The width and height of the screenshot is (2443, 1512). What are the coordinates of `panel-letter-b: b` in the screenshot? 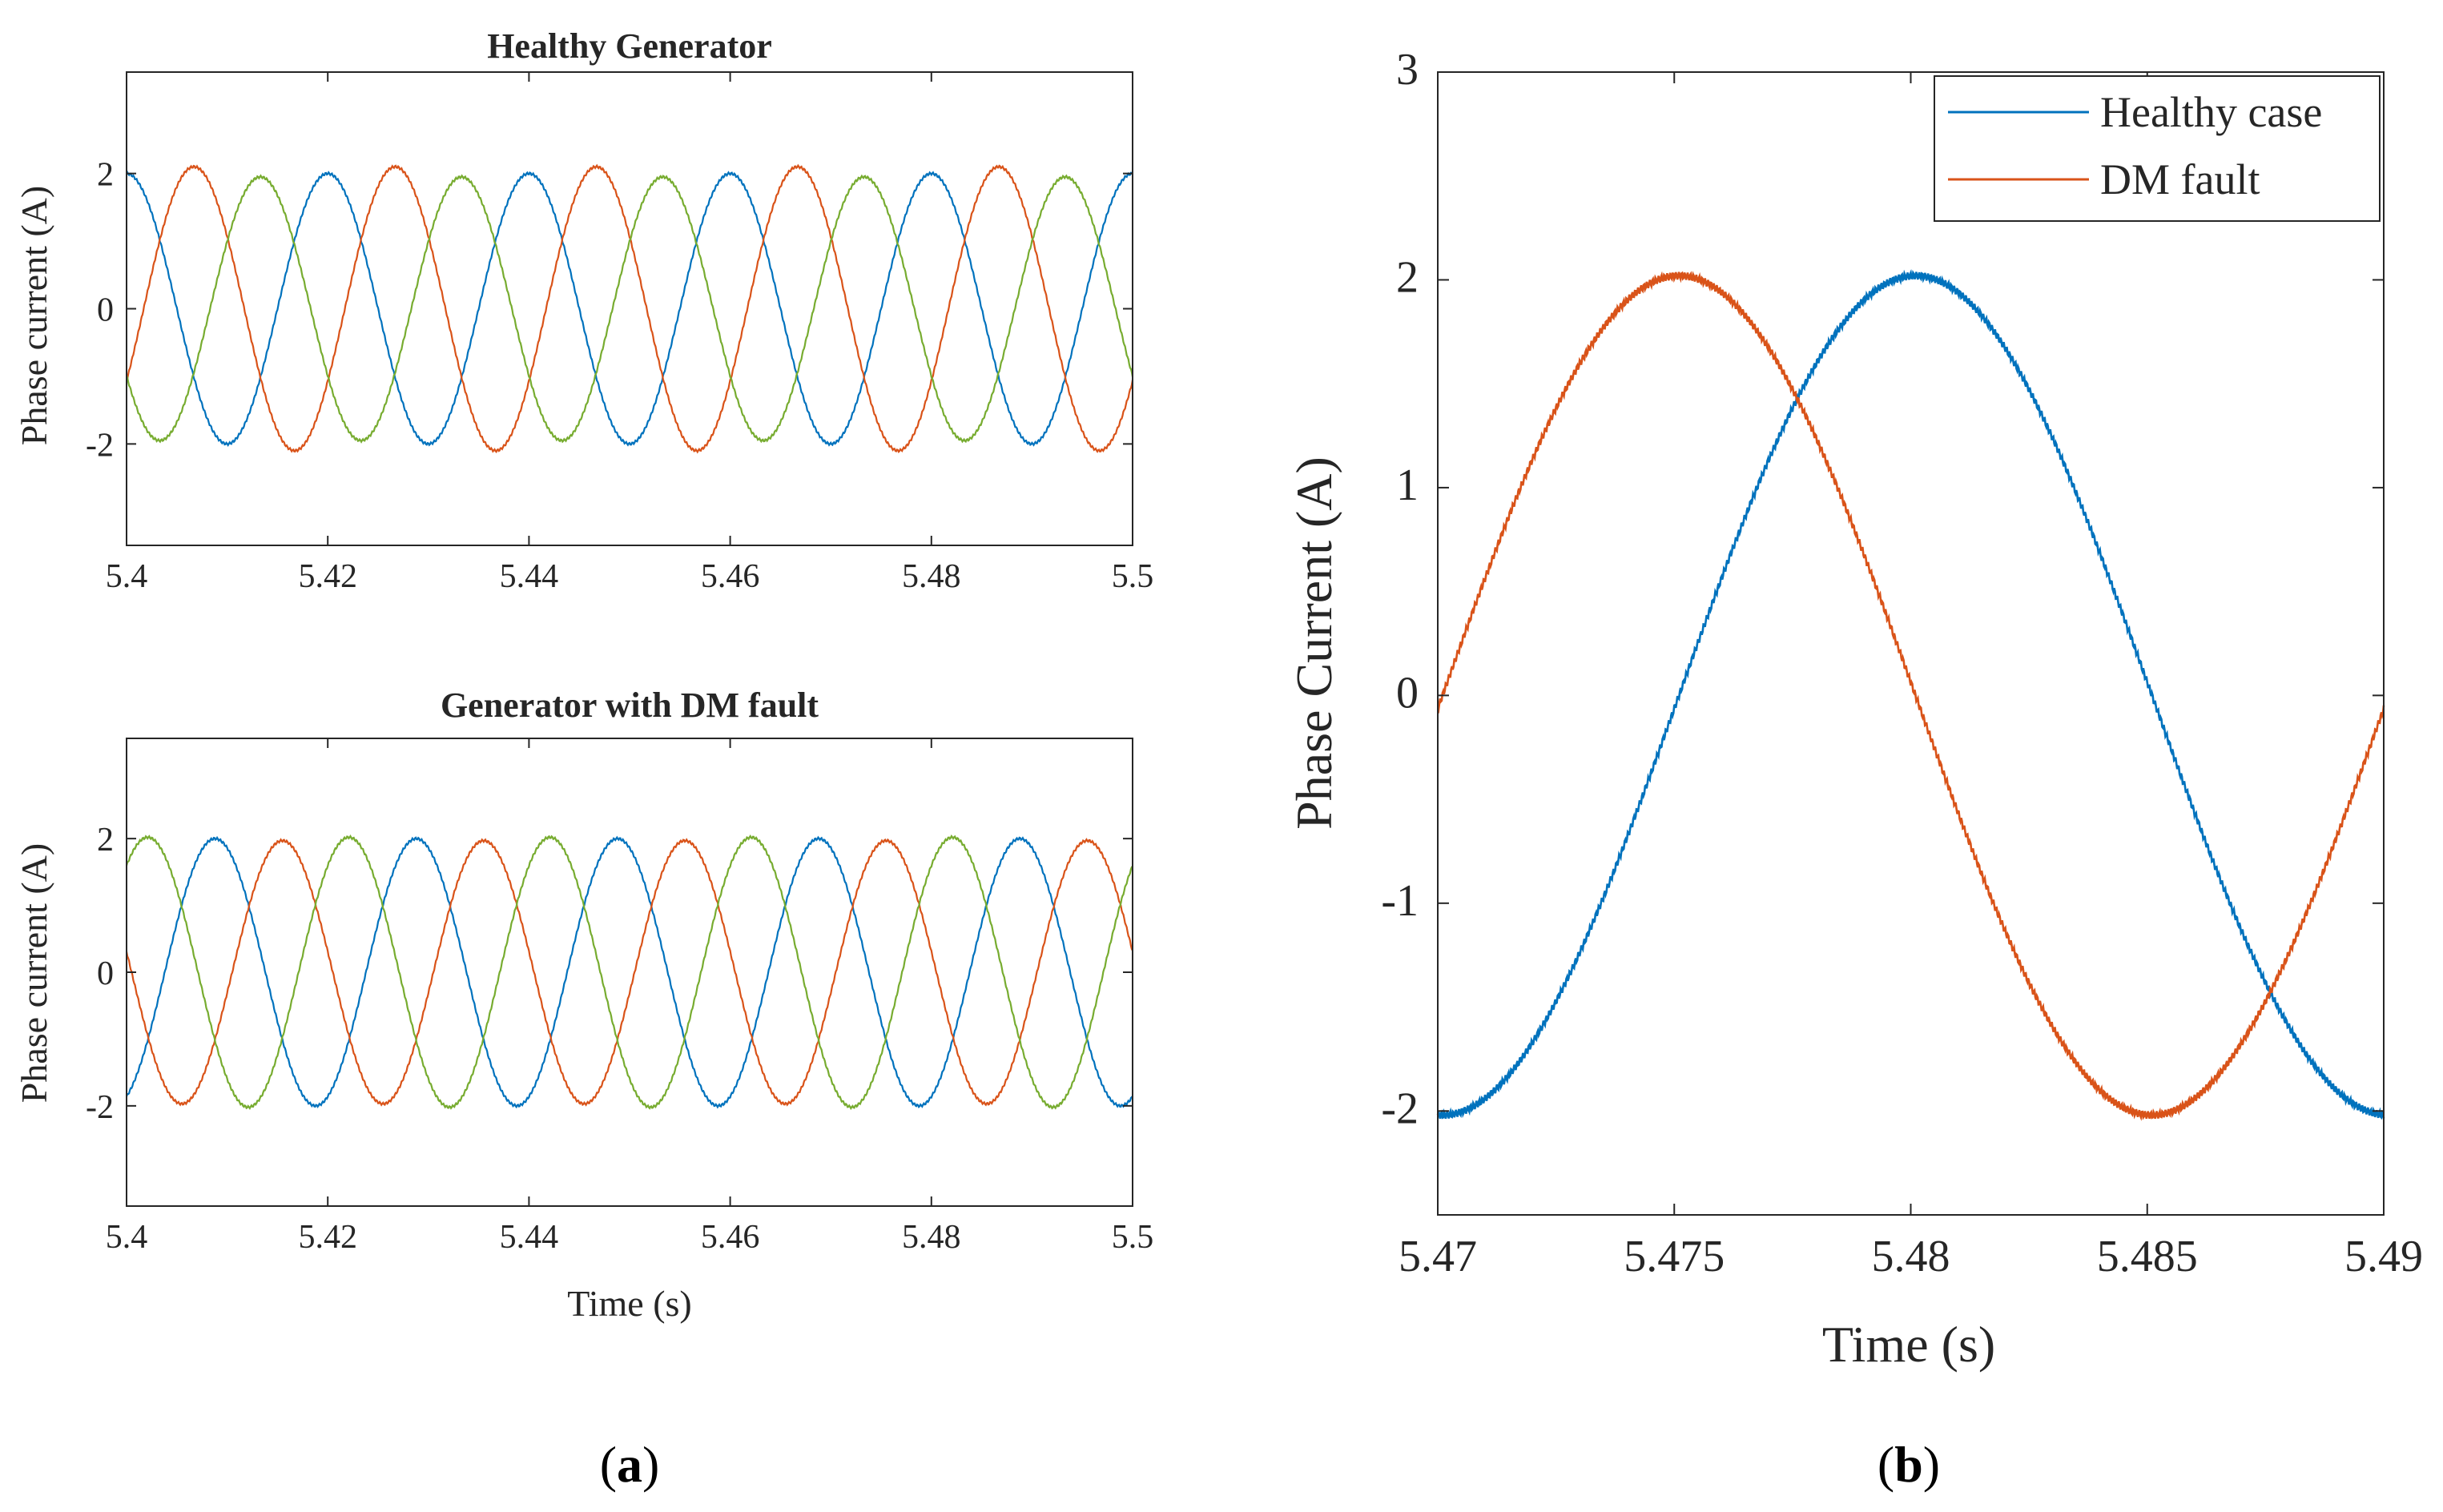 It's located at (1908, 1464).